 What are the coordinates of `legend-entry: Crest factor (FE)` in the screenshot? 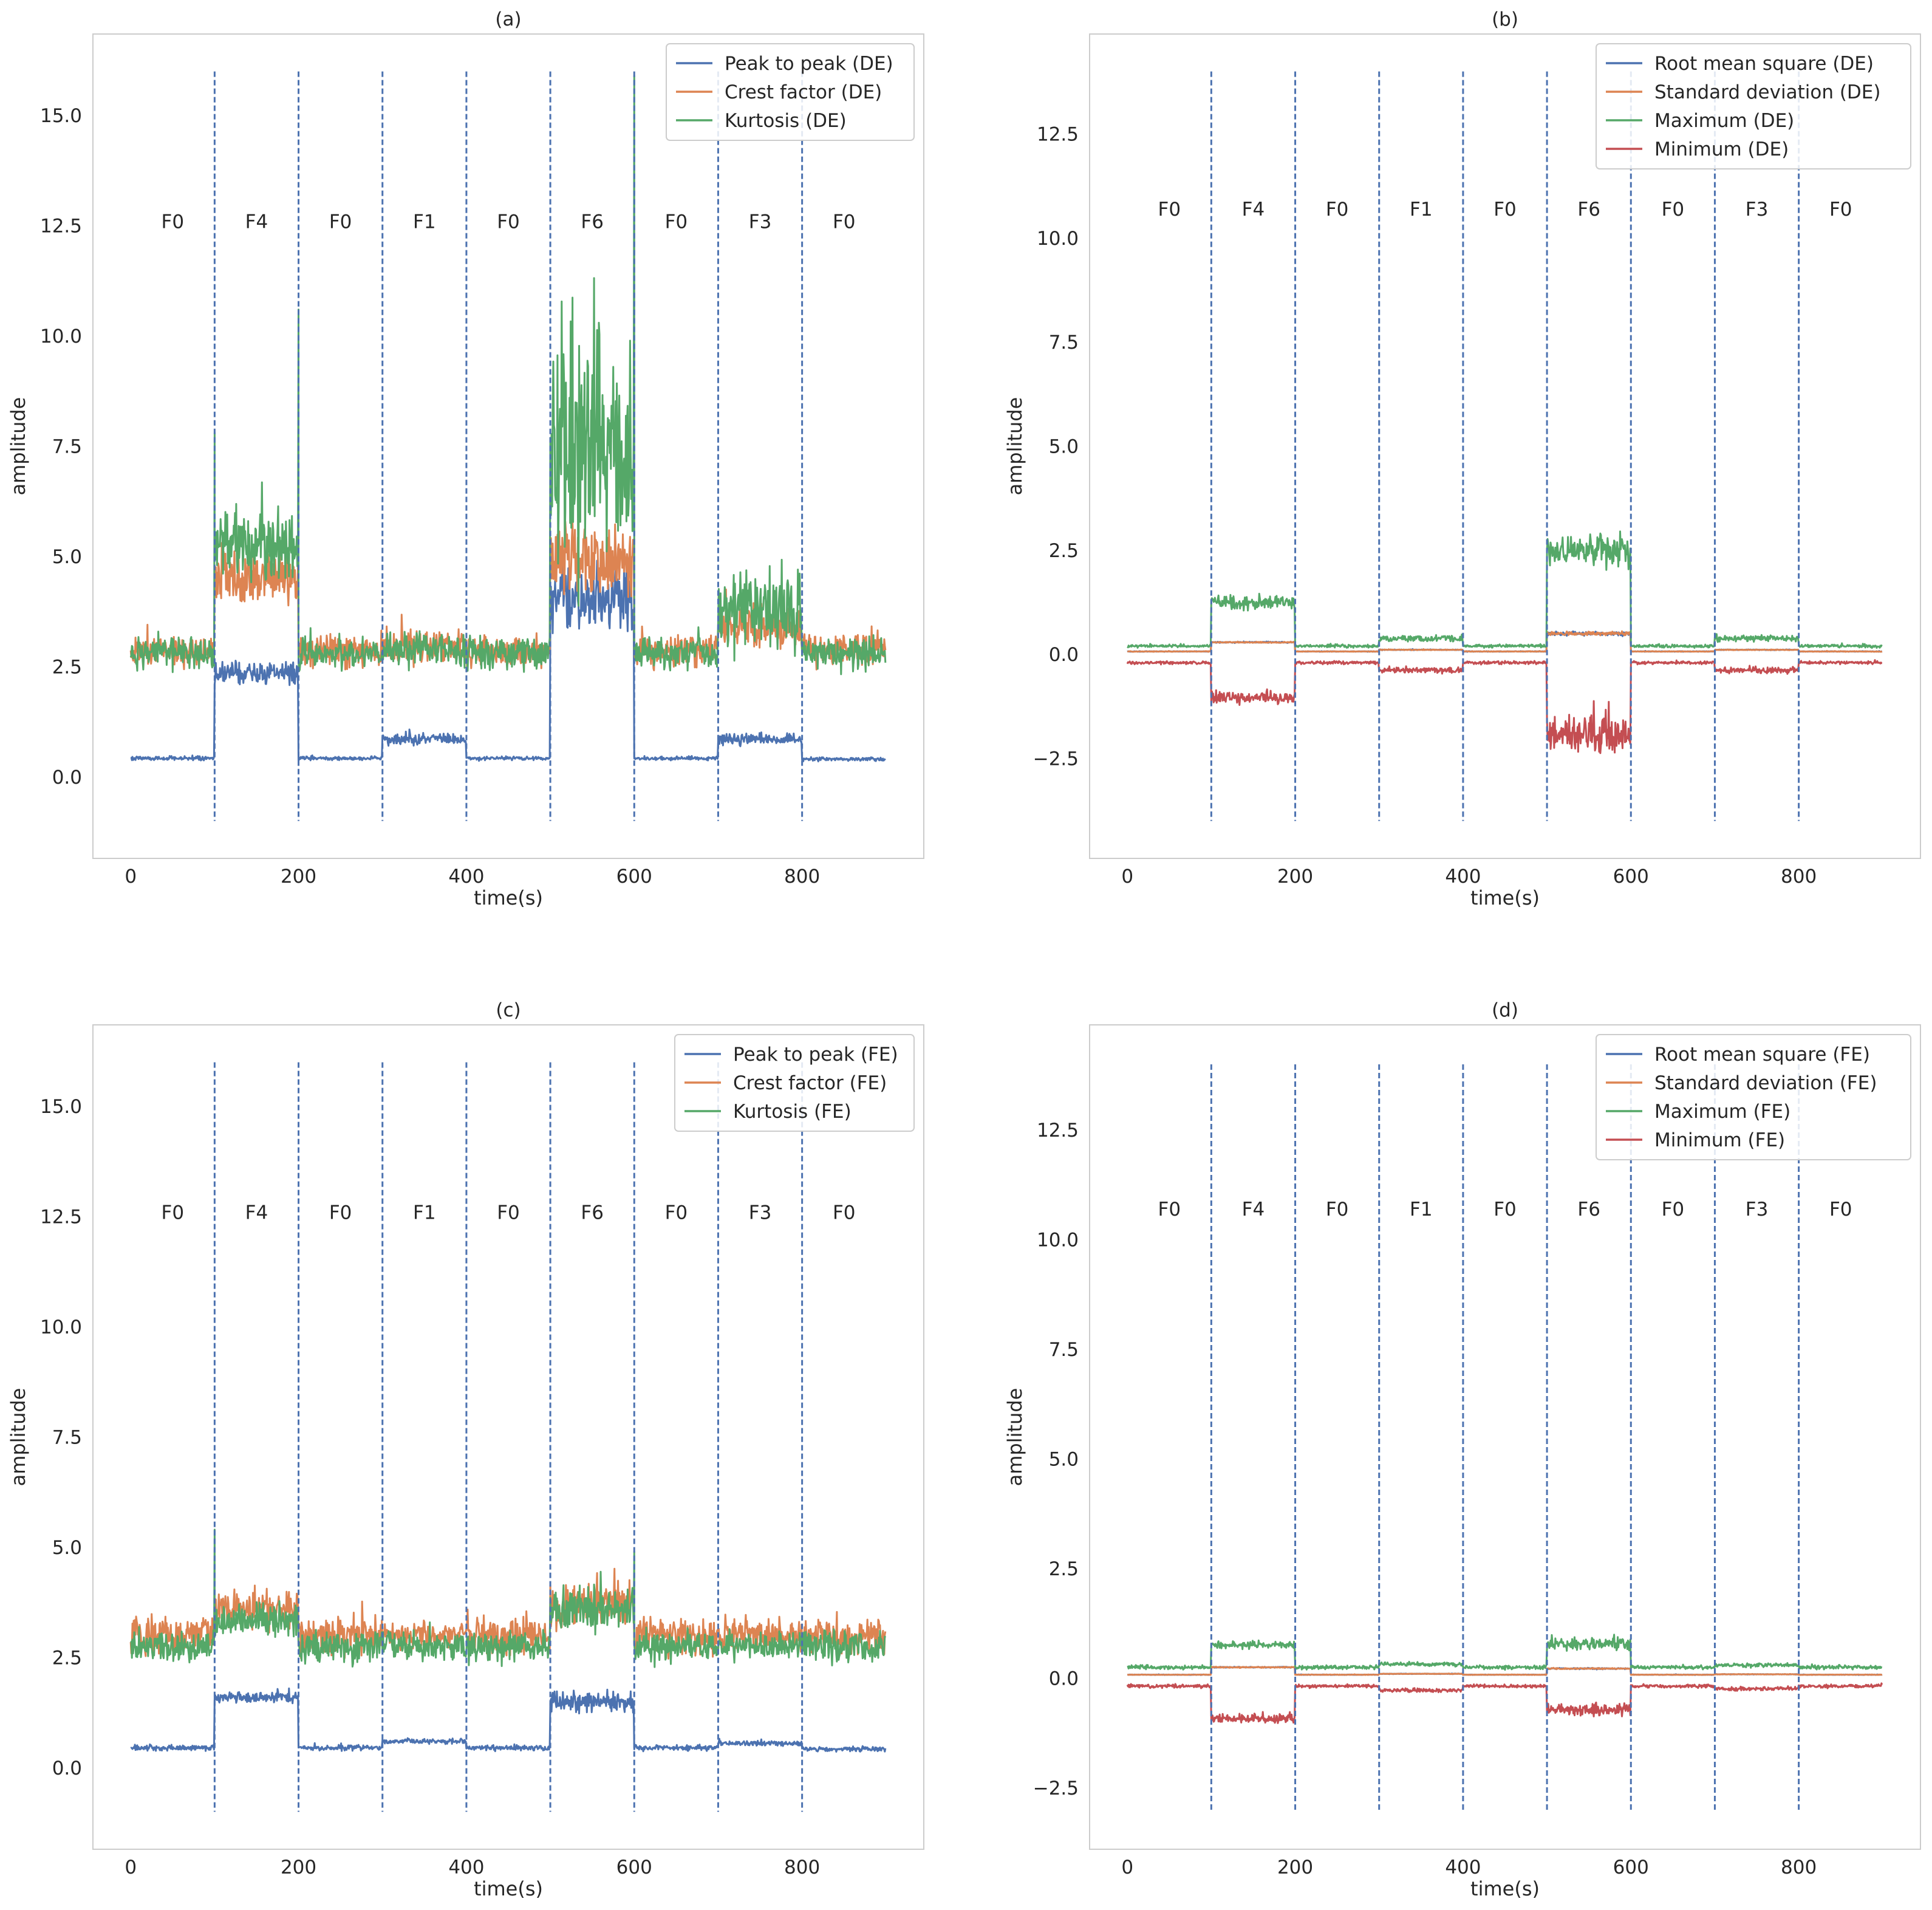 It's located at (810, 1083).